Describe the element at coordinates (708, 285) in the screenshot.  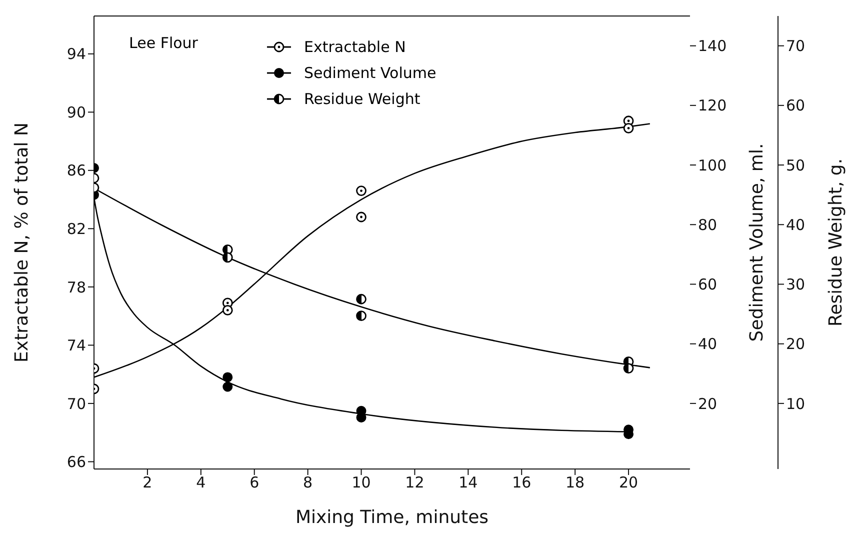
I see `y2-tick-label: 60` at that location.